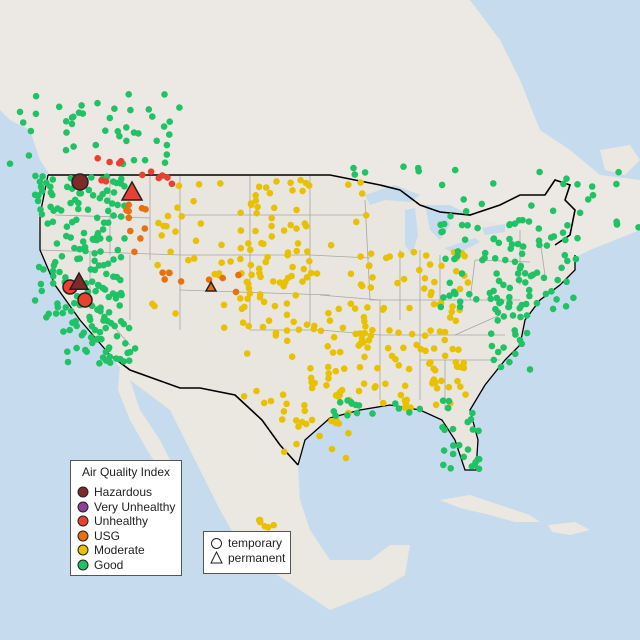 The height and width of the screenshot is (640, 640). What do you see at coordinates (83, 492) in the screenshot?
I see `hazardous-swatch-icon` at bounding box center [83, 492].